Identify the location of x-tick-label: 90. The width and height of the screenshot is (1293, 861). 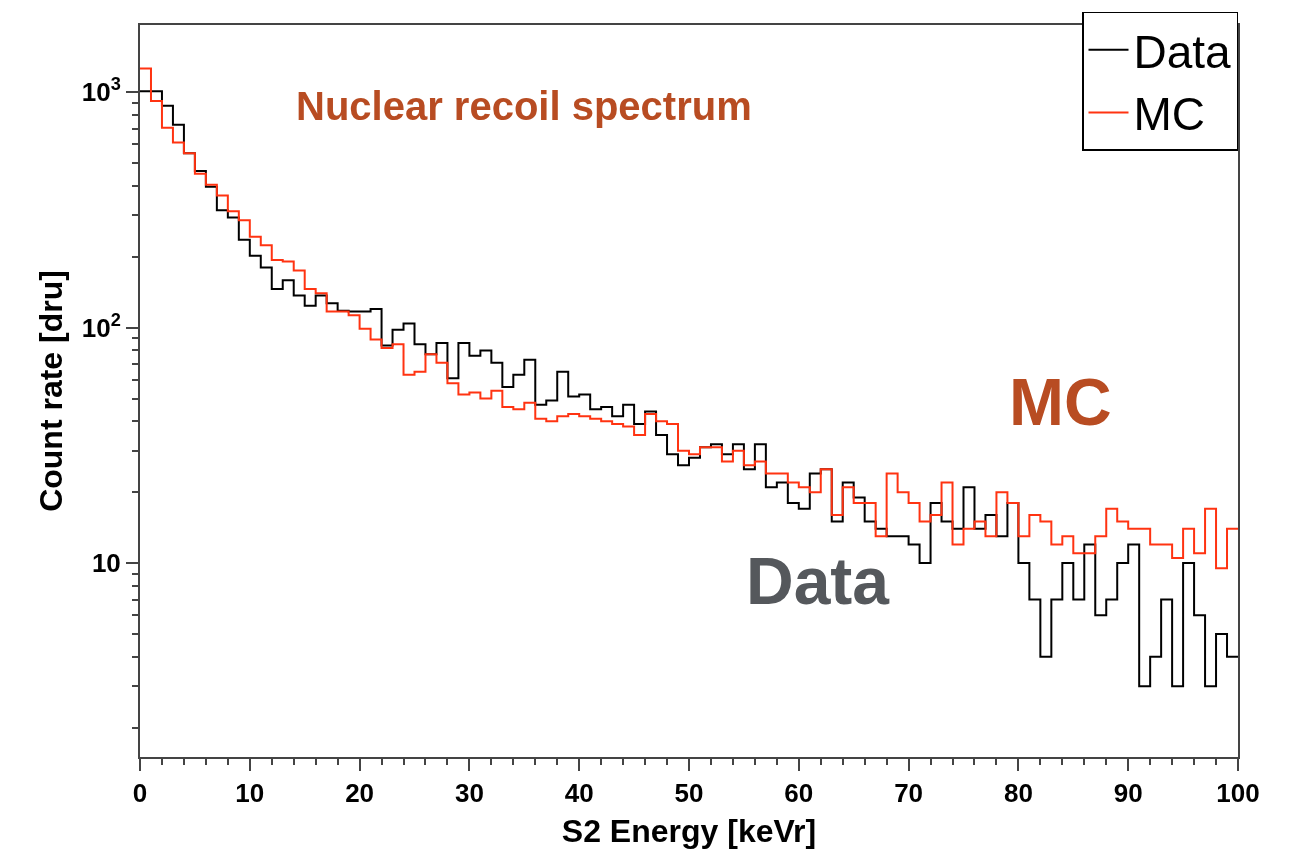
(1128, 793).